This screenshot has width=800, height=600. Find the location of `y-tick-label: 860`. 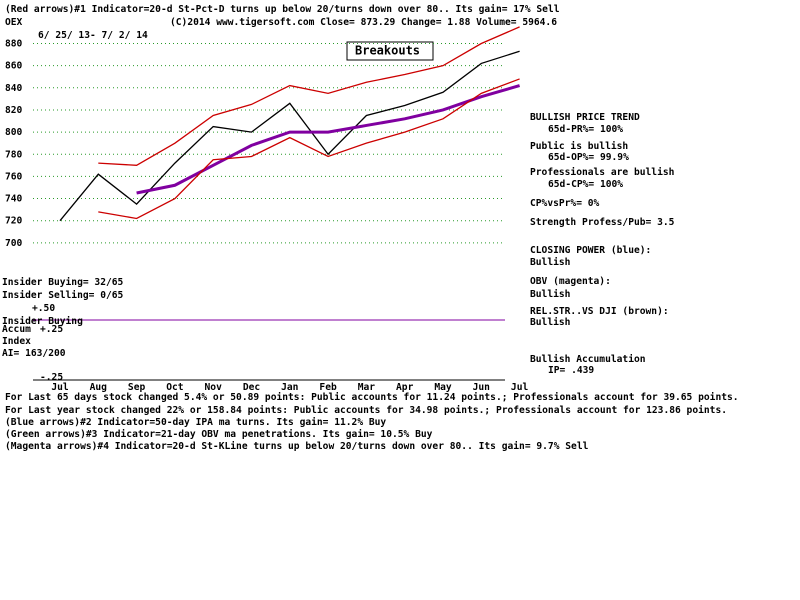

y-tick-label: 860 is located at coordinates (14, 66).